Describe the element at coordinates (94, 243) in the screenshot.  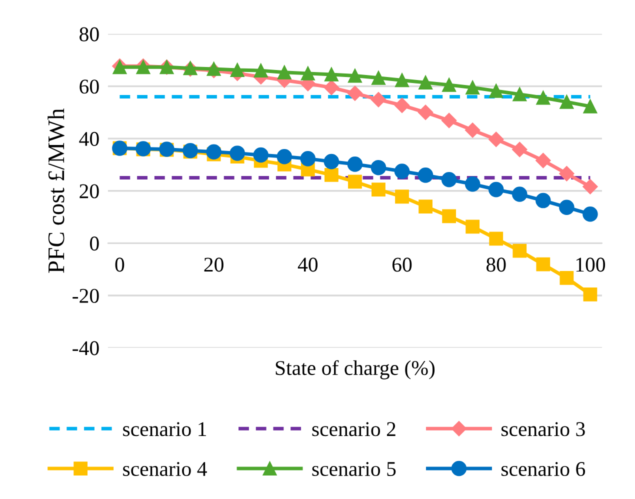
I see `y-tick-label: 0` at that location.